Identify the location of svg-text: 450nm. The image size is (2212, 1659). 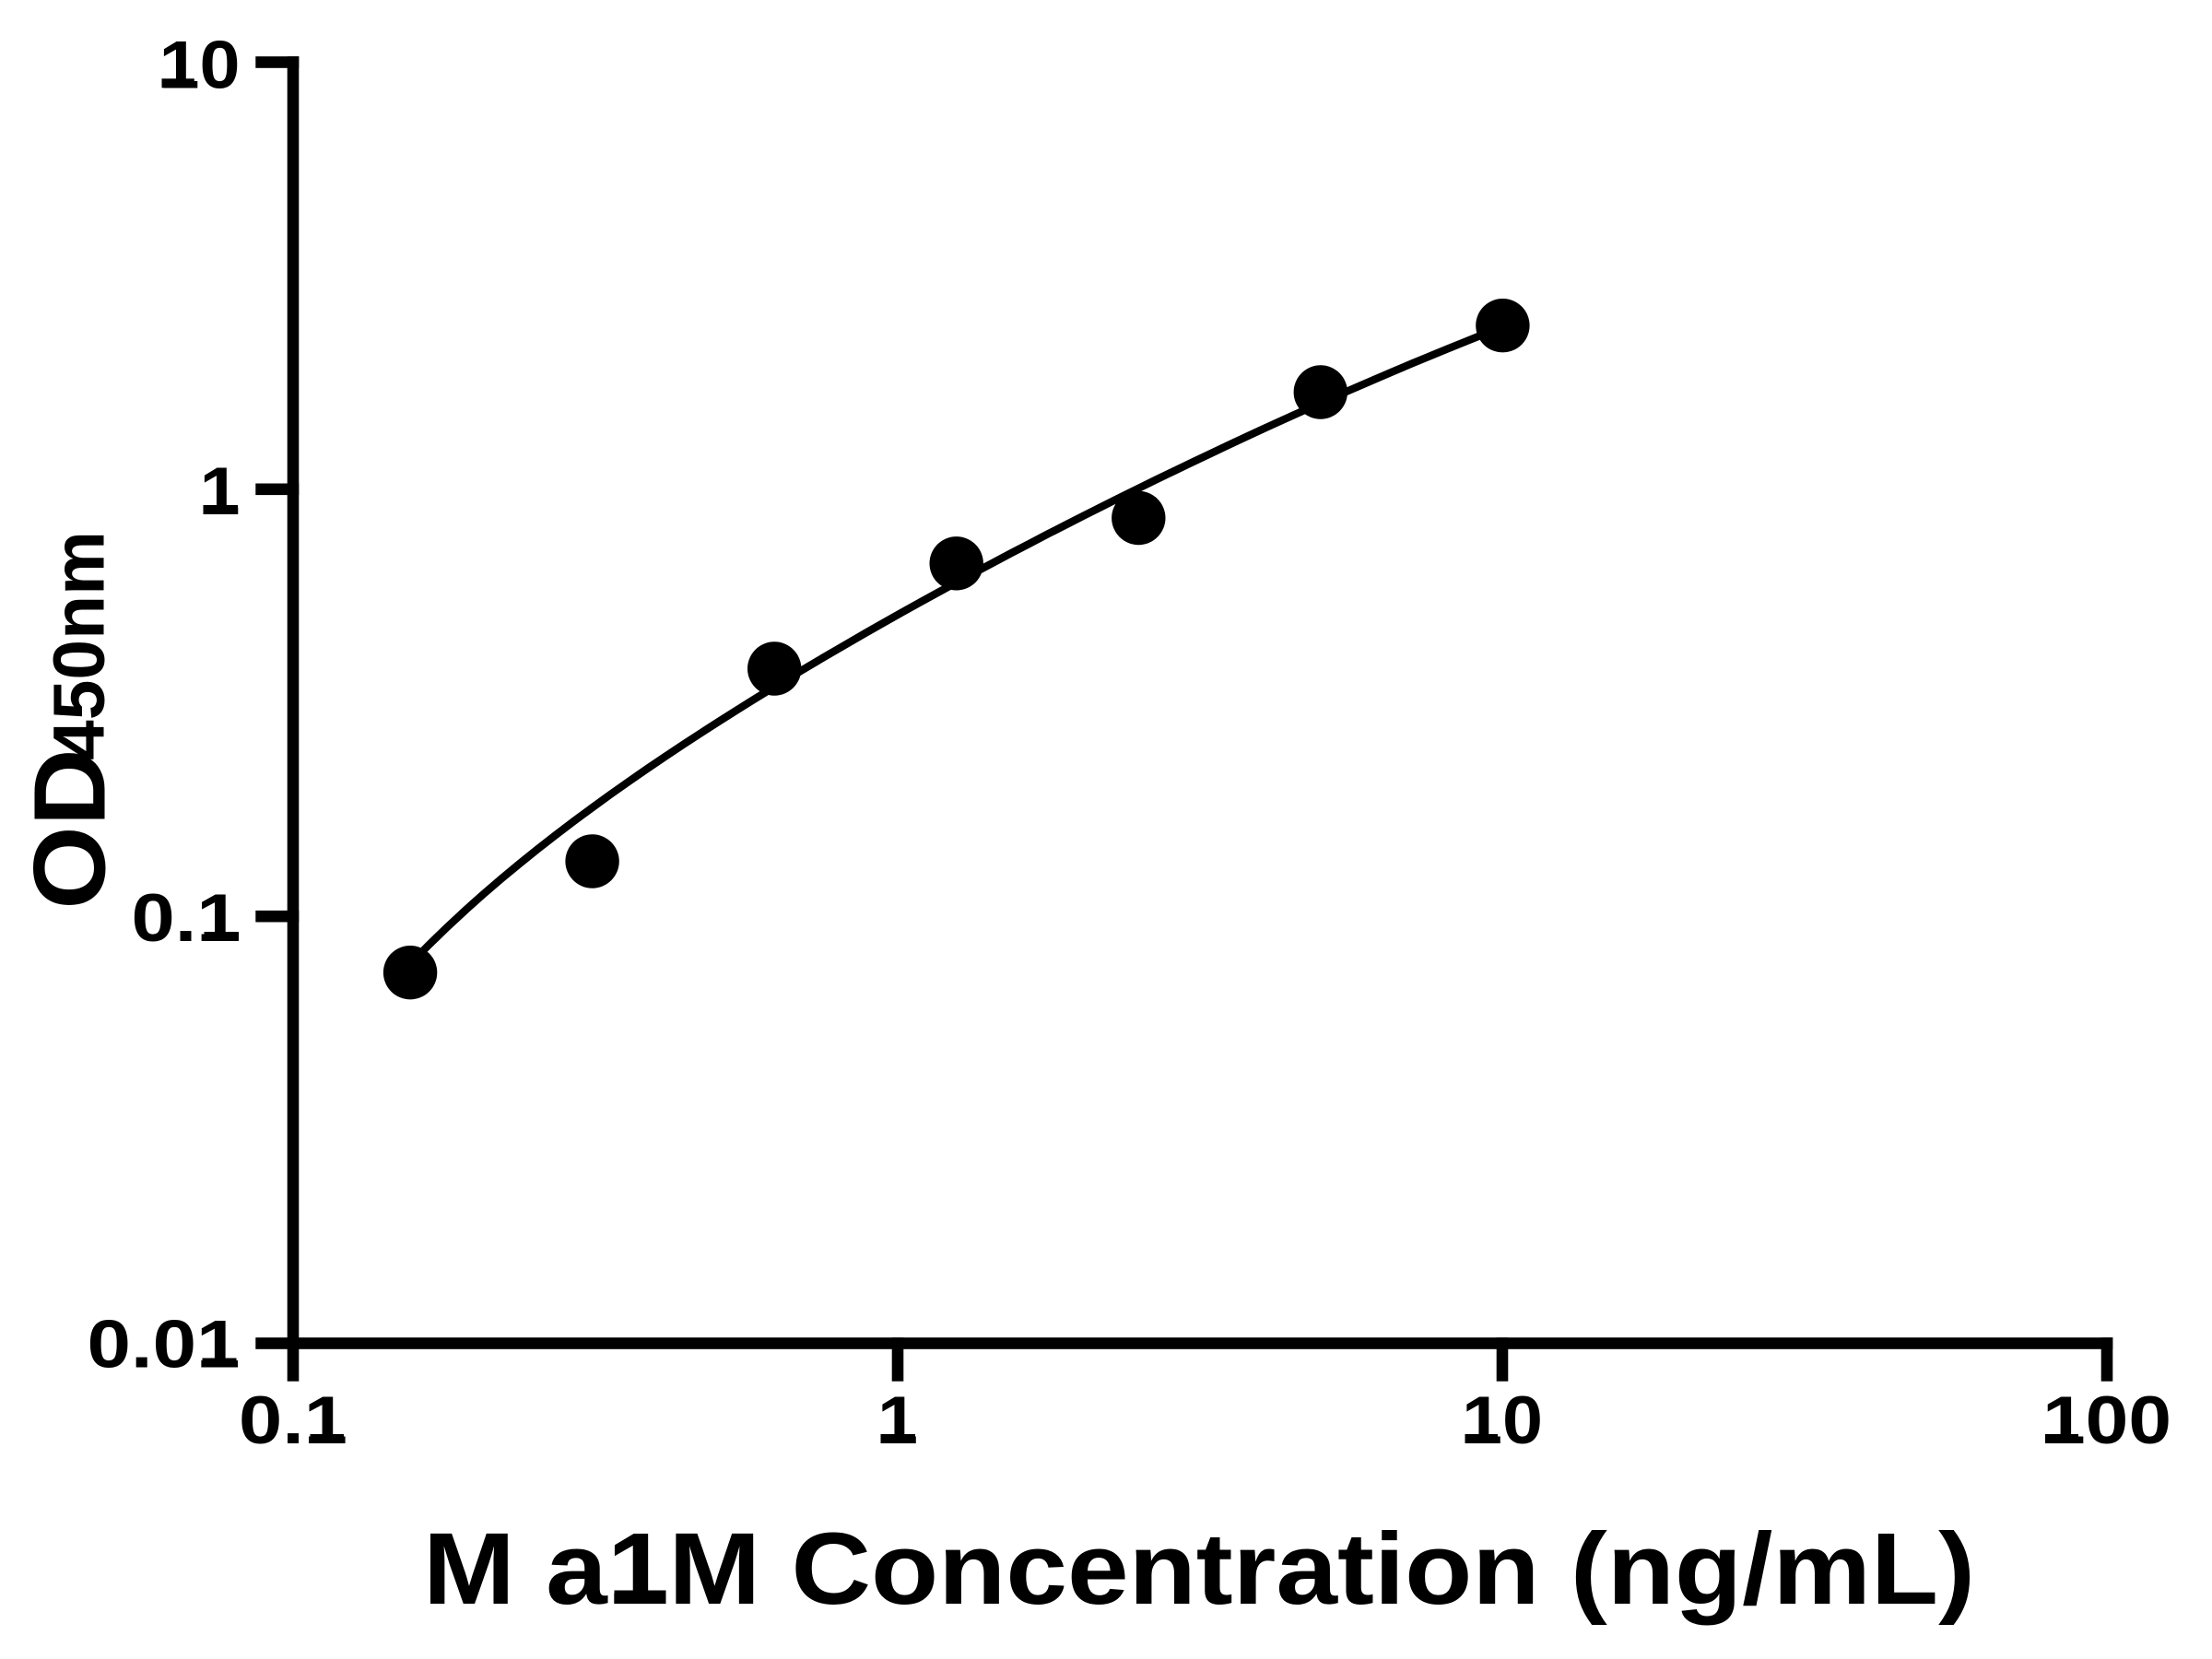
(79, 645).